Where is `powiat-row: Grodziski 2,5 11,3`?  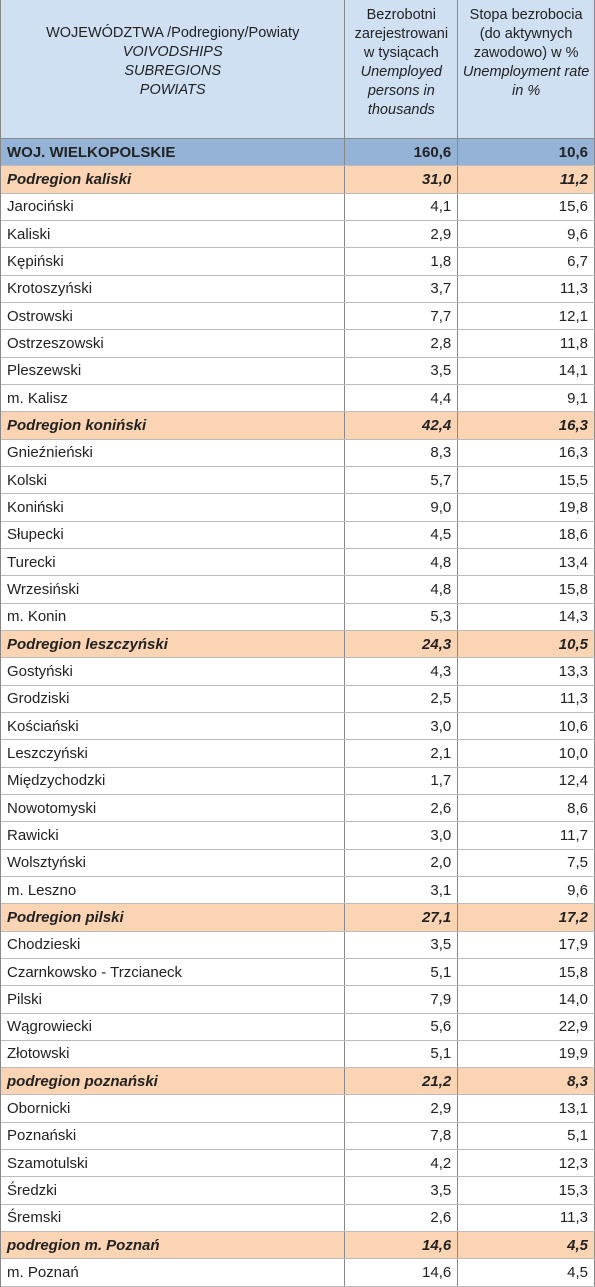
powiat-row: Grodziski 2,5 11,3 is located at coordinates (298, 699).